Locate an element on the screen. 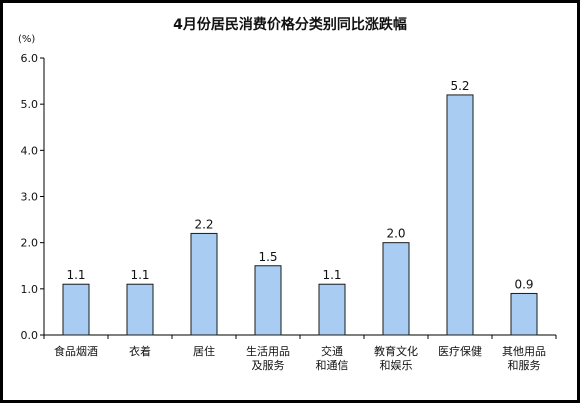  x-category-label: 和服务 is located at coordinates (524, 365).